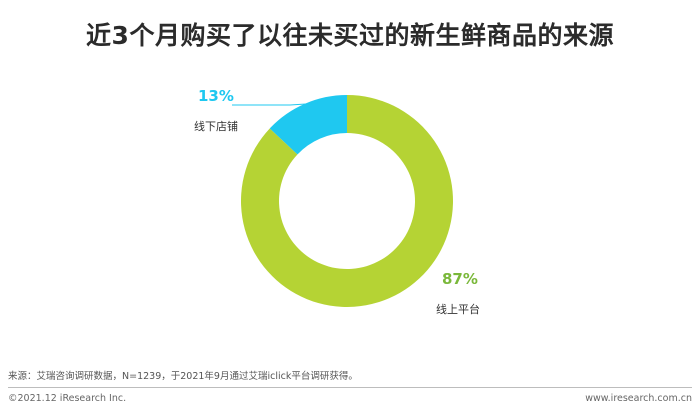  What do you see at coordinates (638, 398) in the screenshot?
I see `website-text: www.iresearch.com.cn` at bounding box center [638, 398].